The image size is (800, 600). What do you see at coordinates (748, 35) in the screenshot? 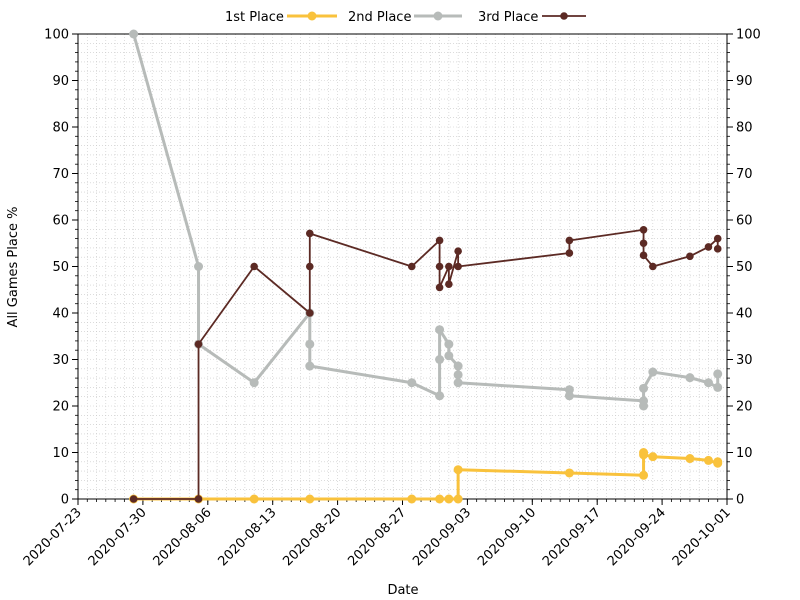
I see `y-tick-label-right: 100` at bounding box center [748, 35].